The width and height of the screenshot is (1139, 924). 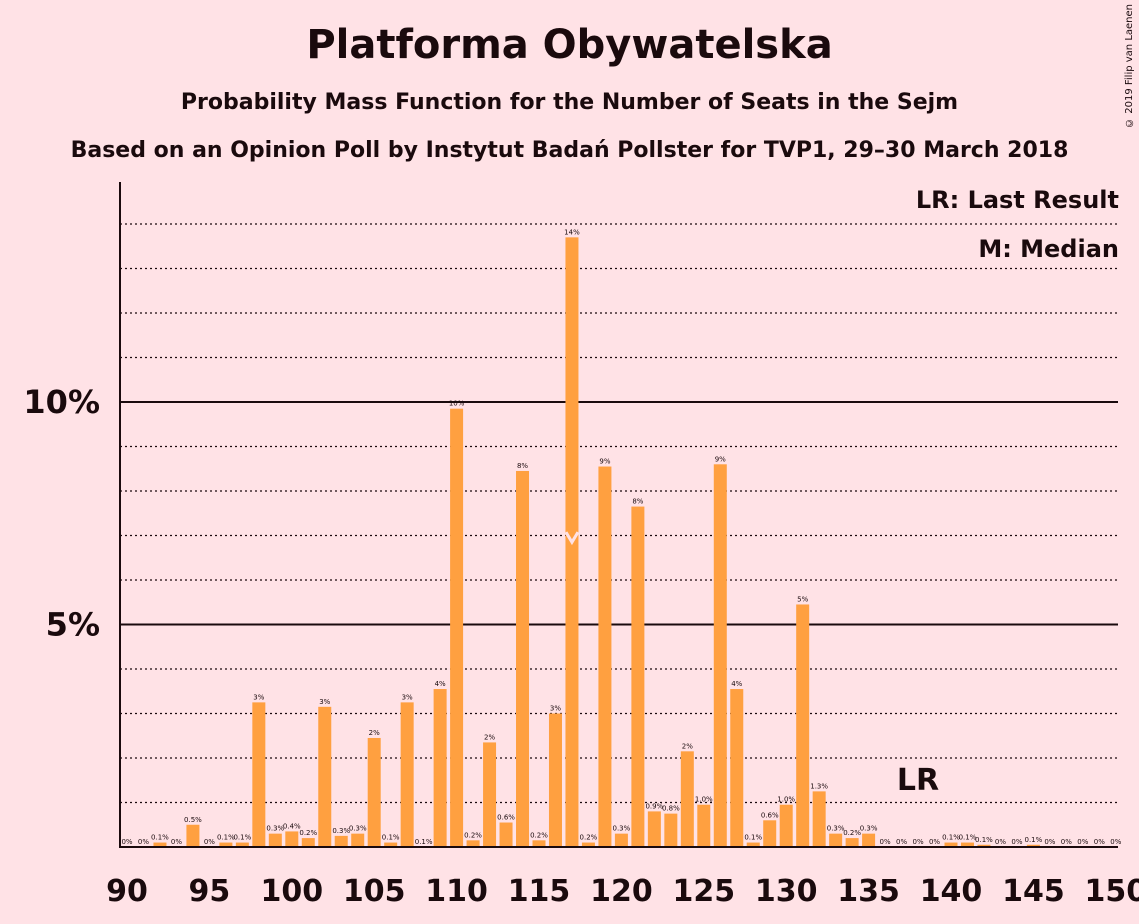 I want to click on x-tick-label: 135, so click(x=868, y=891).